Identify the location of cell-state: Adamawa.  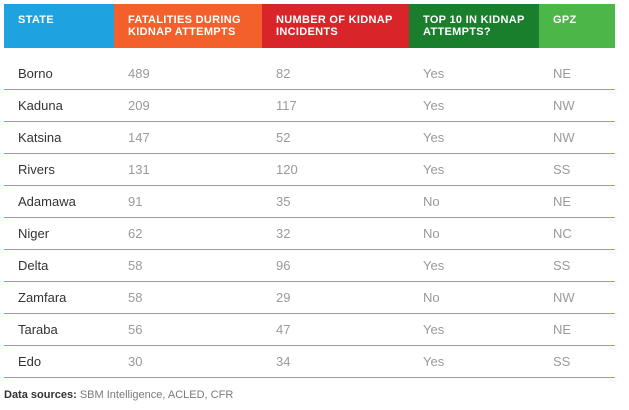
(47, 201).